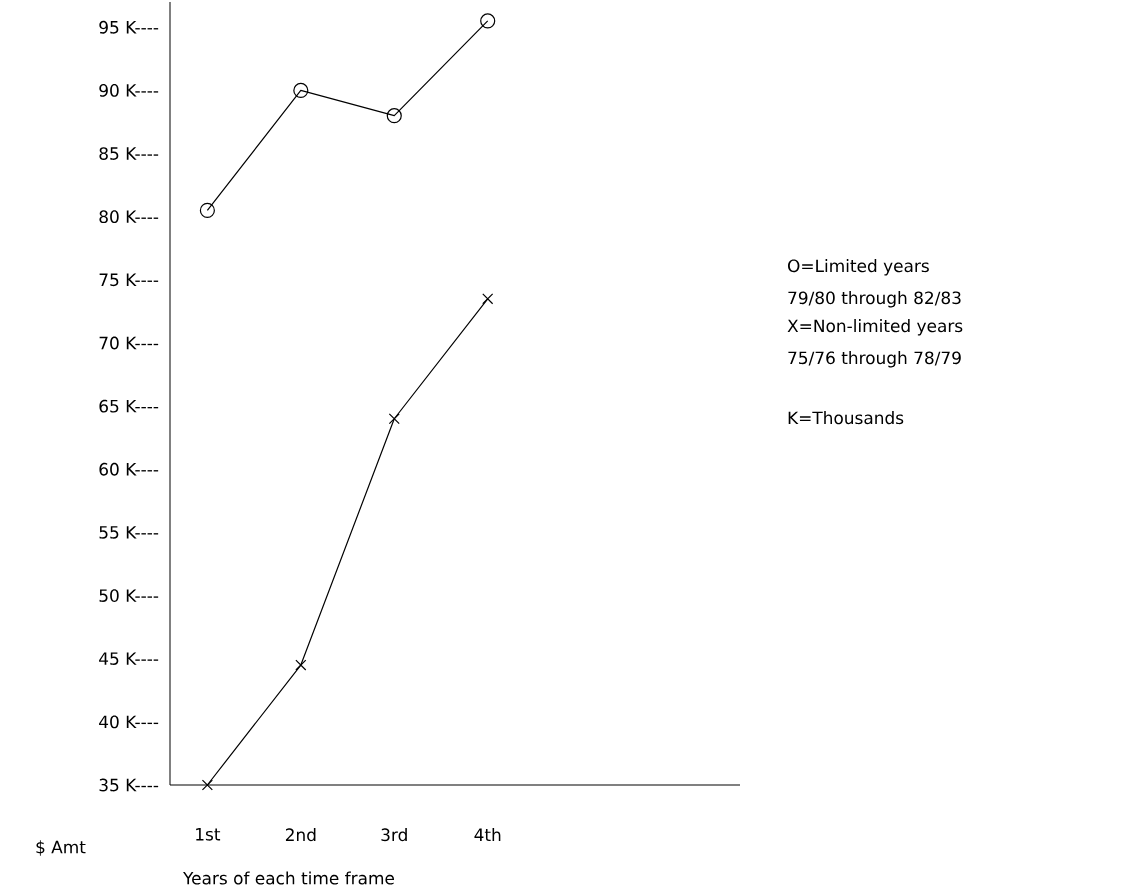 Image resolution: width=1134 pixels, height=894 pixels. What do you see at coordinates (129, 217) in the screenshot?
I see `y-tick-label: 80 K----` at bounding box center [129, 217].